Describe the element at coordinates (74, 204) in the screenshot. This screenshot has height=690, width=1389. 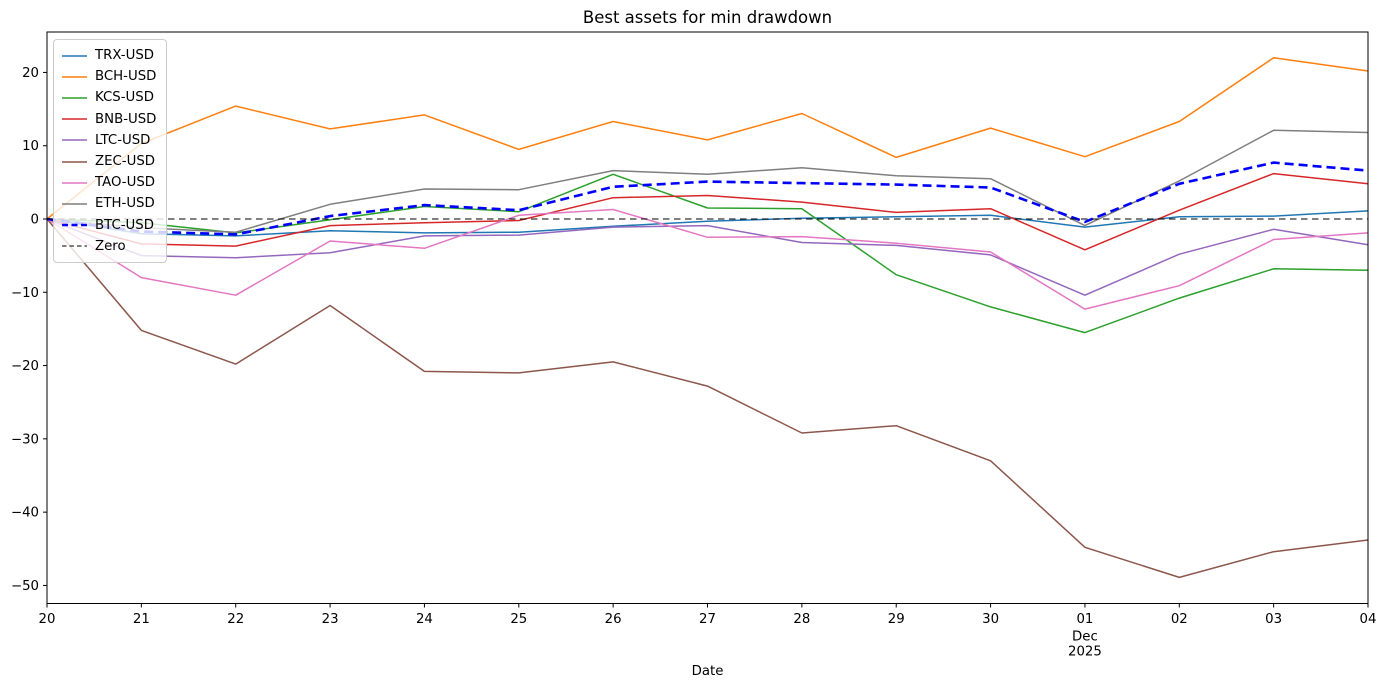
I see `legend-line-sample-ETH-USD` at that location.